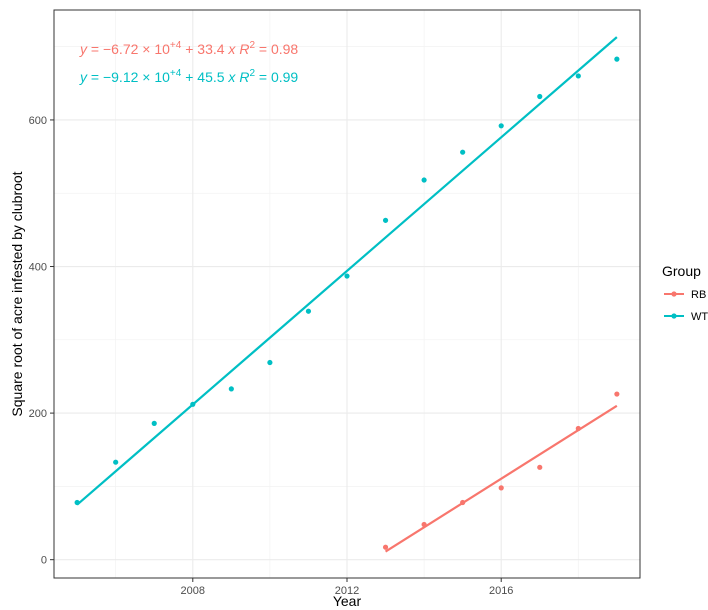 The height and width of the screenshot is (610, 708). Describe the element at coordinates (674, 316) in the screenshot. I see `legend-key-point-wt` at that location.